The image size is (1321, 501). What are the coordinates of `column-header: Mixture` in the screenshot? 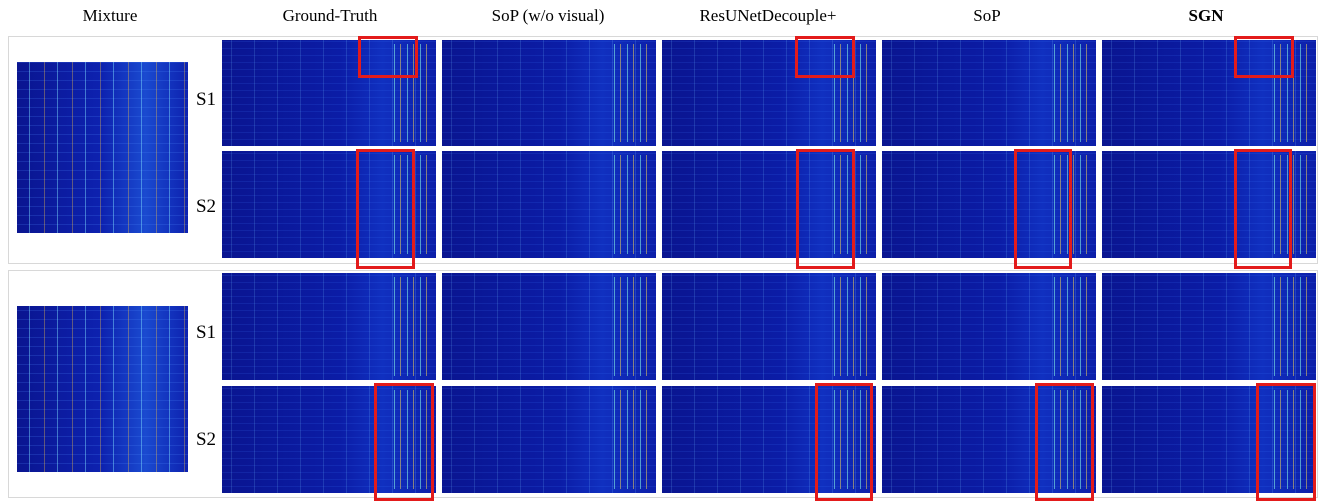 It's located at (110, 15).